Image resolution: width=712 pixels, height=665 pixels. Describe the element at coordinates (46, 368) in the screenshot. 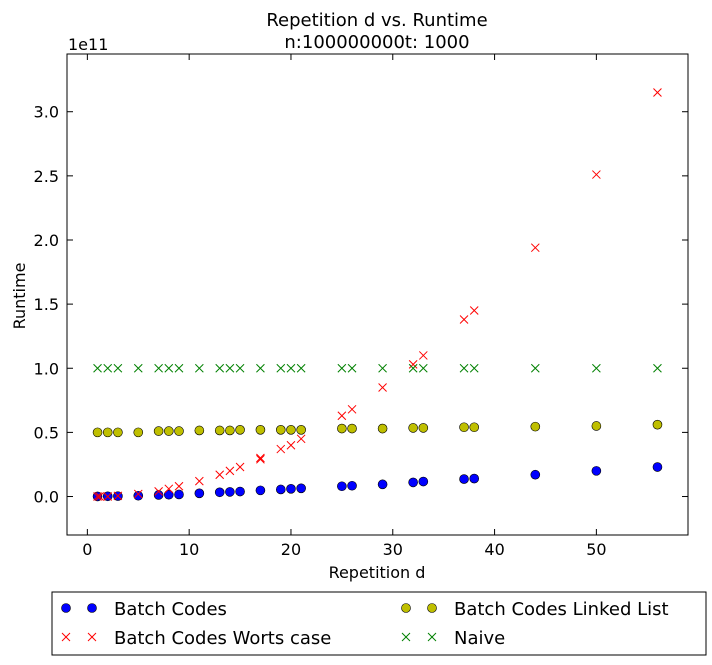

I see `y-tick-label: 1.0` at that location.